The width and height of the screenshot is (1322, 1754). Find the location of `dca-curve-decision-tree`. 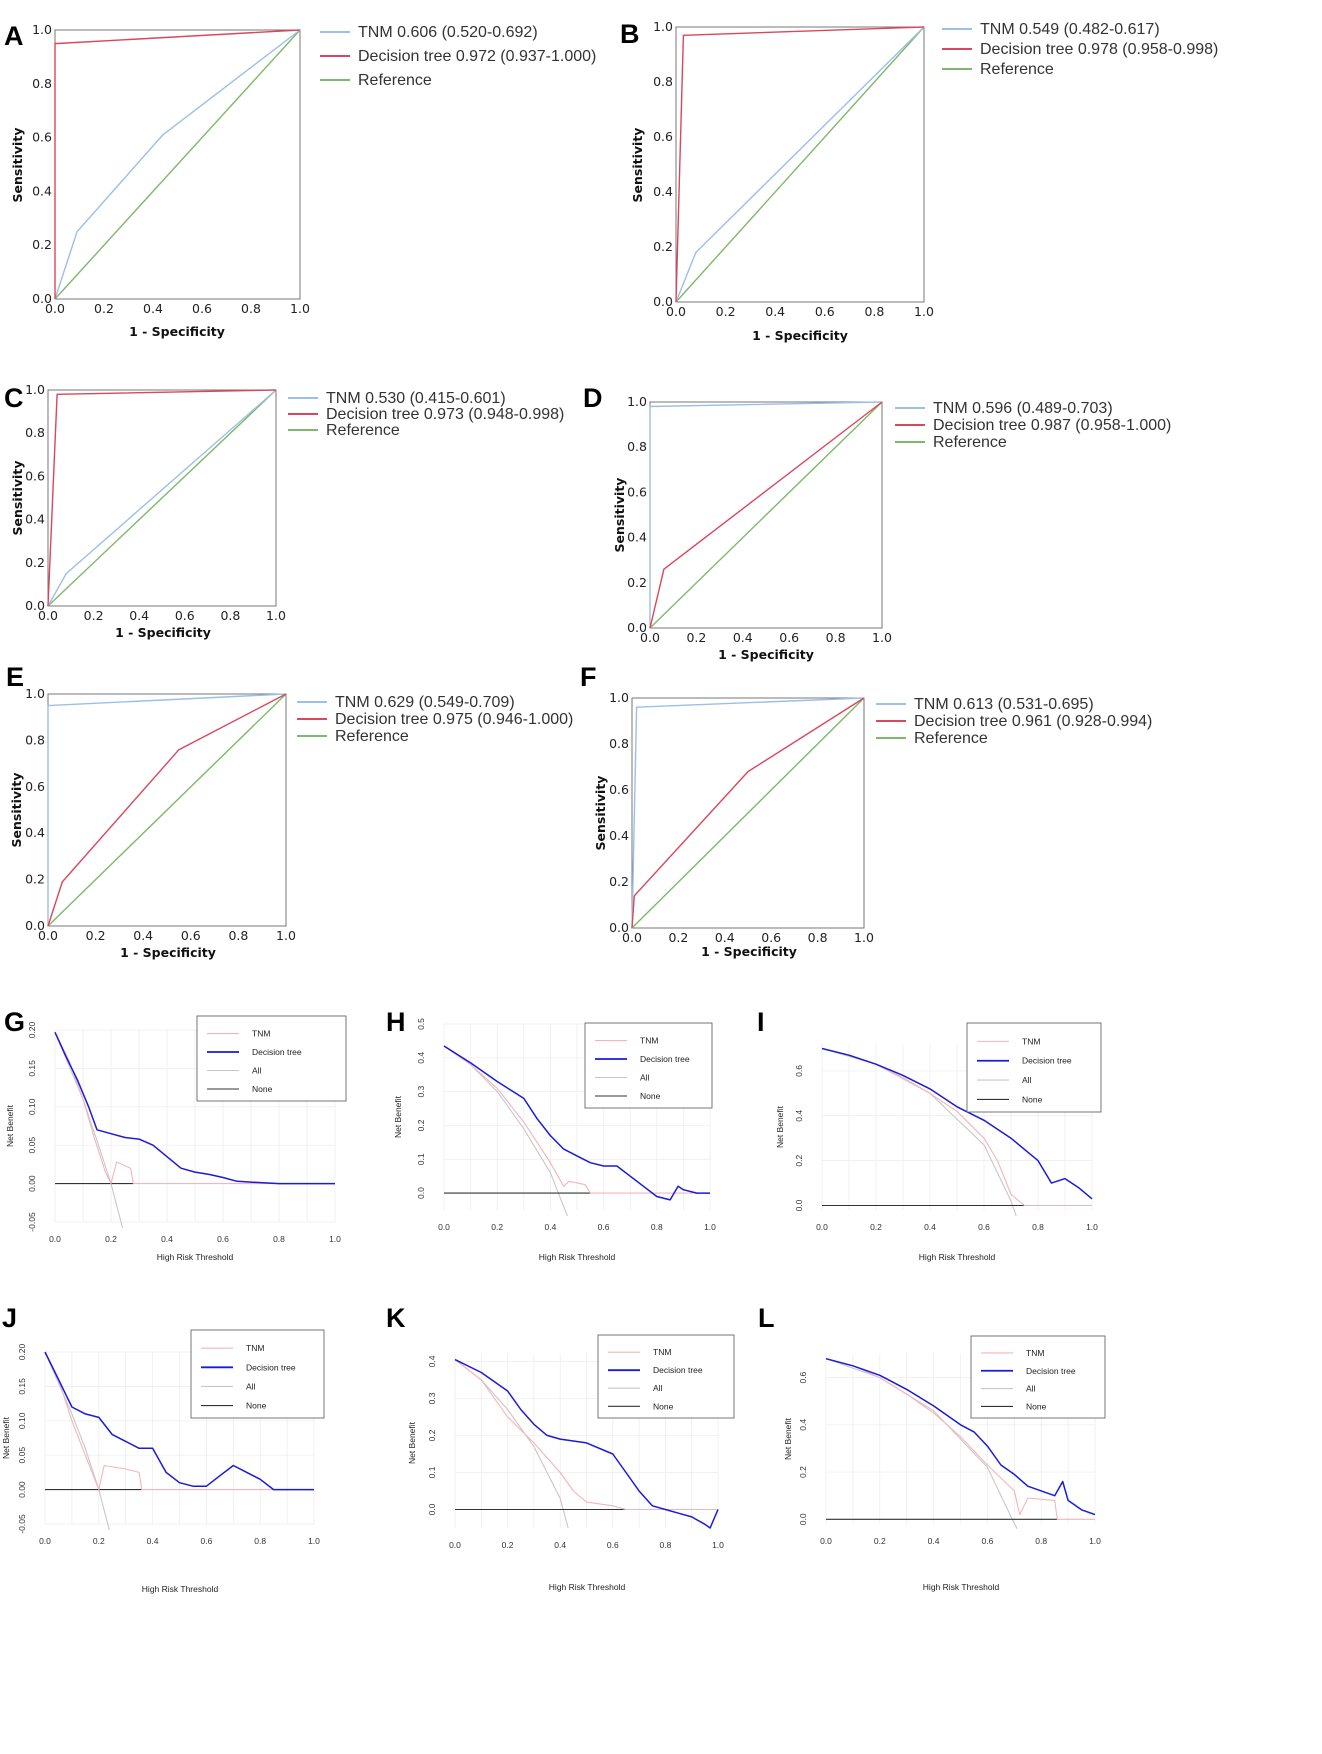

dca-curve-decision-tree is located at coordinates (194, 1108).